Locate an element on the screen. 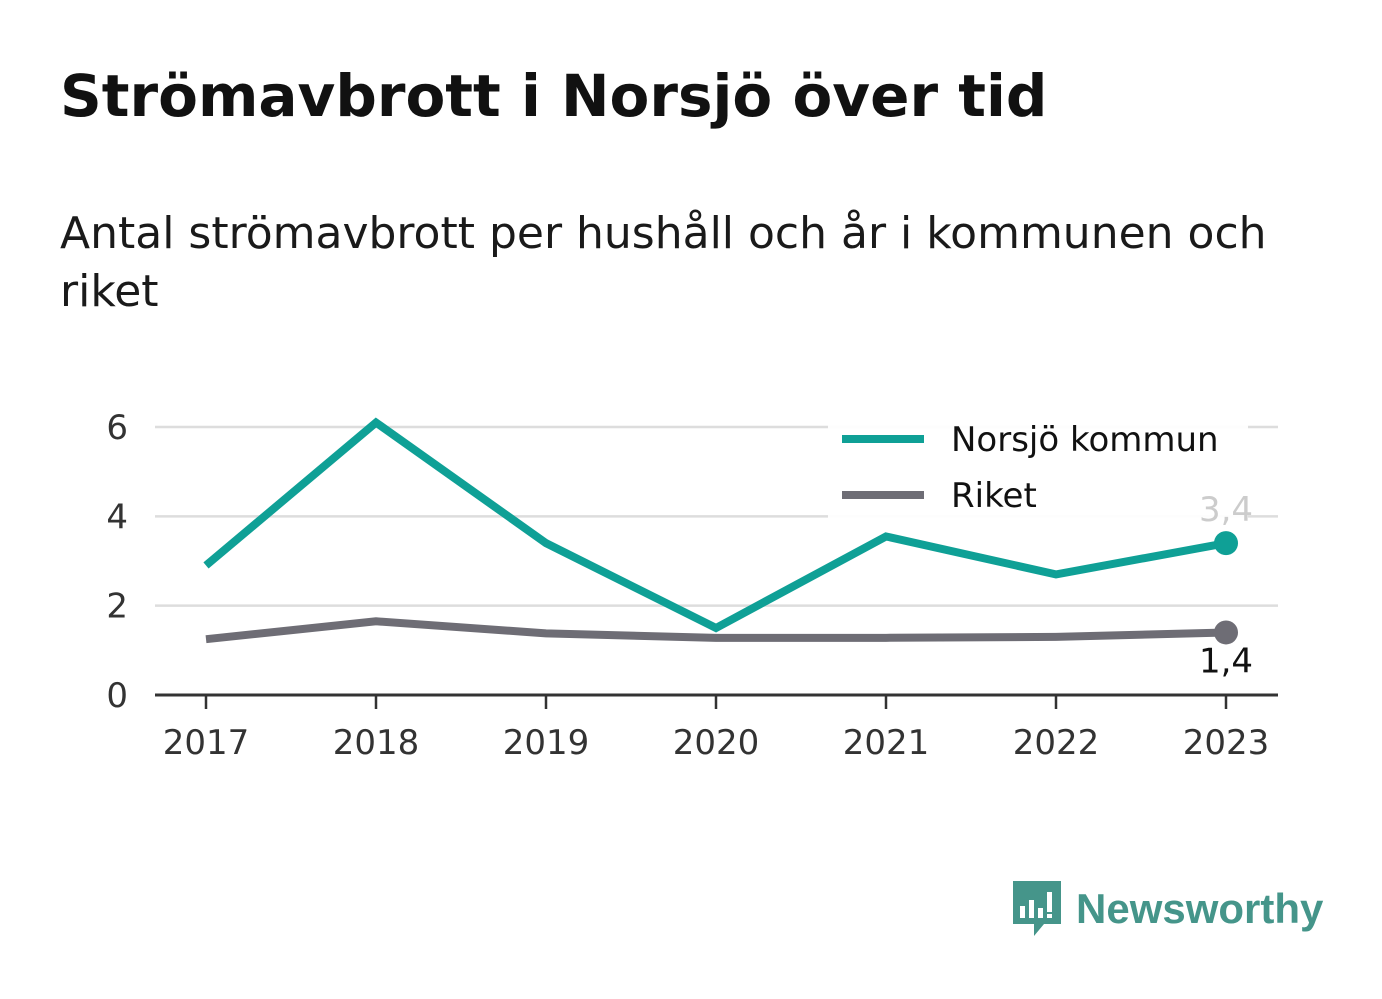 The image size is (1382, 999). y-tick-label: 2 is located at coordinates (117, 607).